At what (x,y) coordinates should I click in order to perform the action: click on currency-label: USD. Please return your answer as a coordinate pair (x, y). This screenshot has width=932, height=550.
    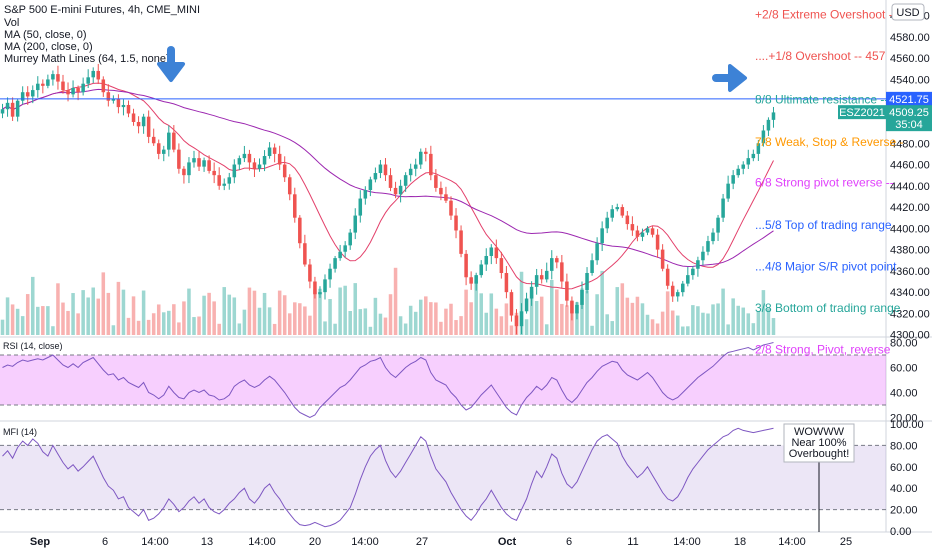
    Looking at the image, I should click on (907, 13).